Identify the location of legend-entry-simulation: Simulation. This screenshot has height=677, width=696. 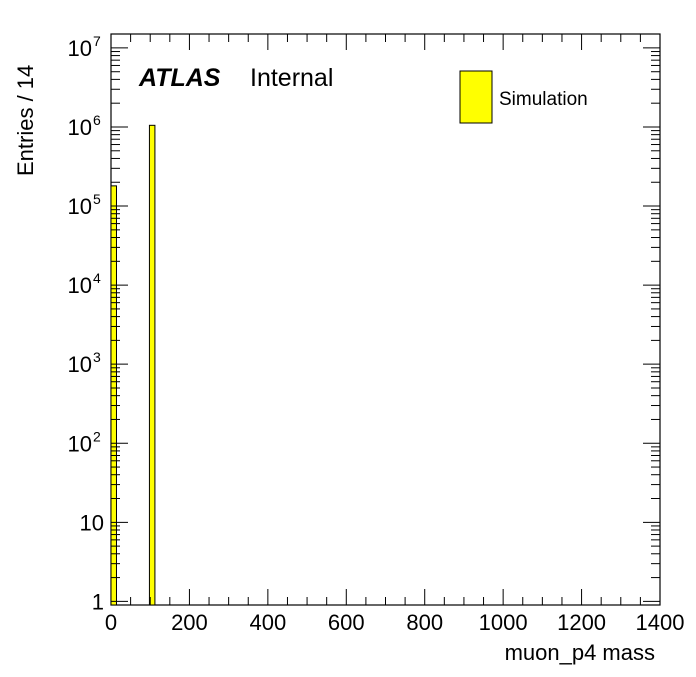
(543, 99).